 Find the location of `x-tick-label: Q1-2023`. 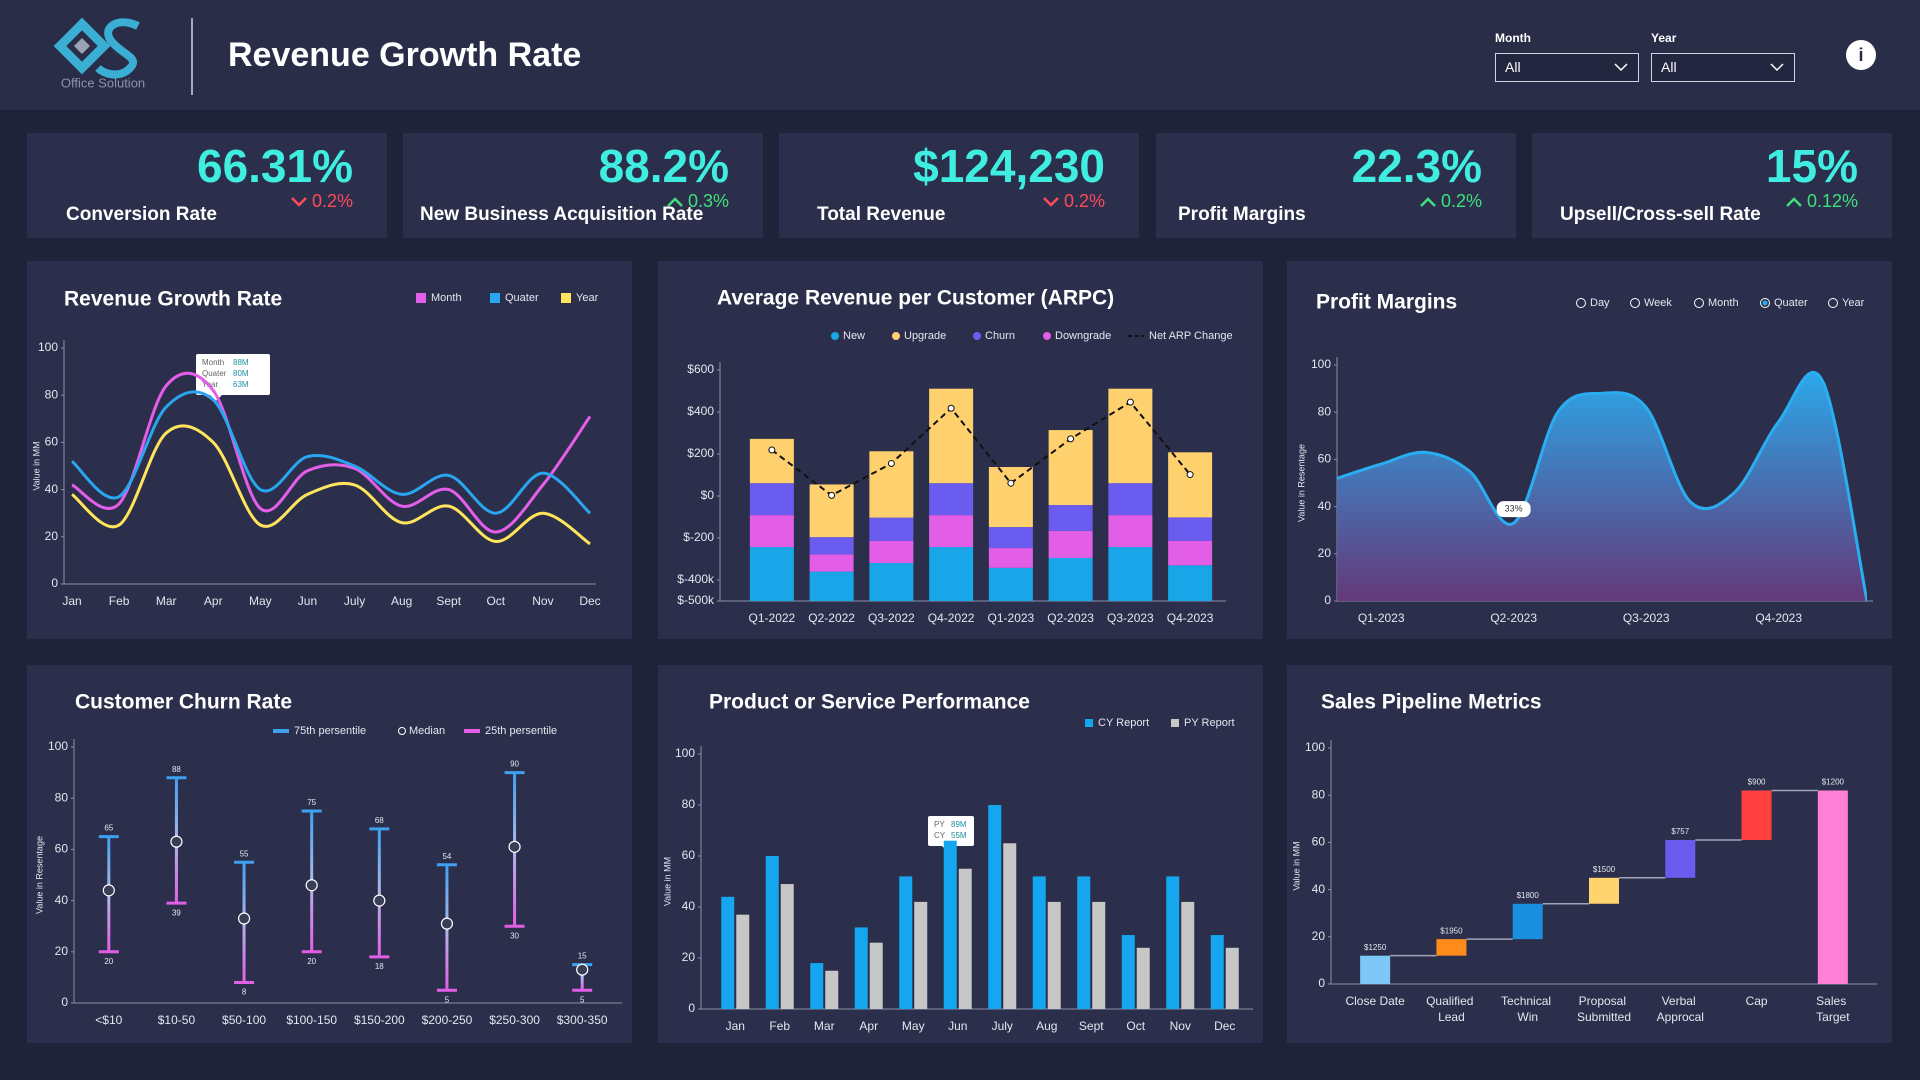

x-tick-label: Q1-2023 is located at coordinates (1381, 618).